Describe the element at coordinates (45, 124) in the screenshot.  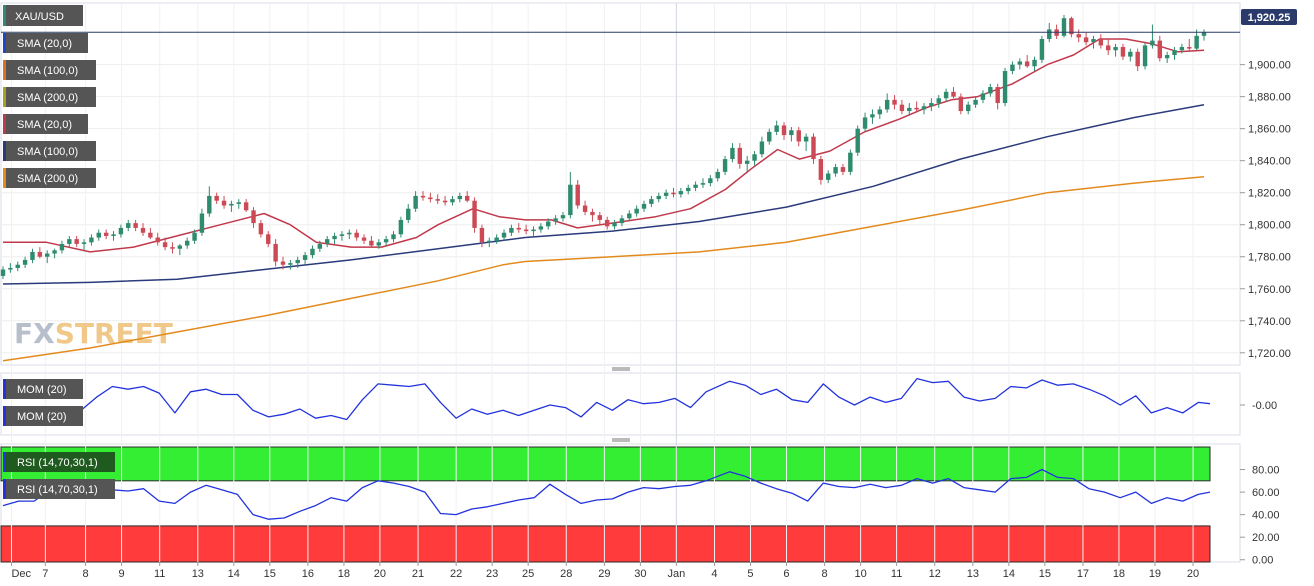
I see `indicator-tag: SMA (20,0)` at that location.